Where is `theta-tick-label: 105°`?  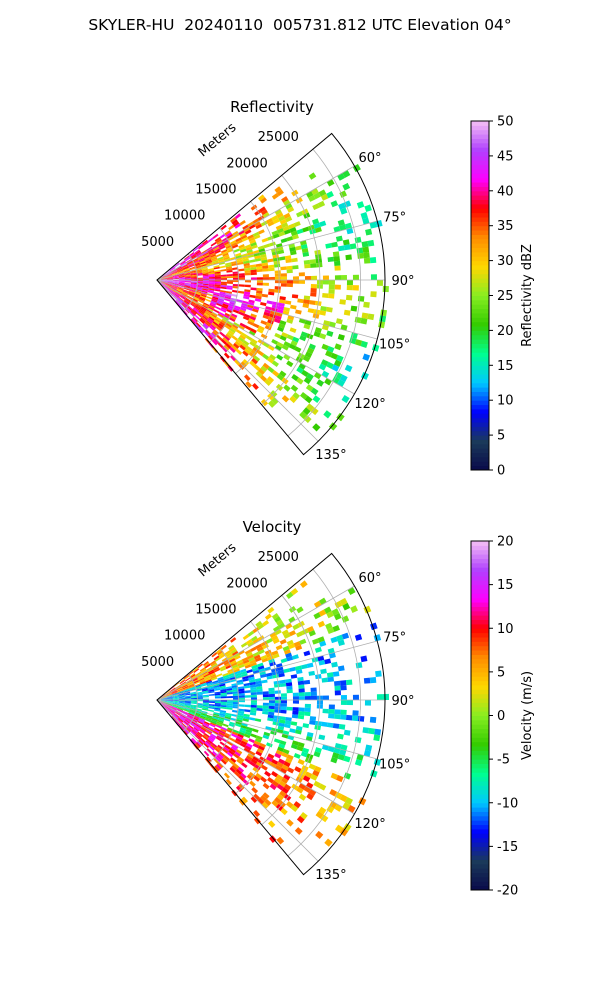 theta-tick-label: 105° is located at coordinates (394, 765).